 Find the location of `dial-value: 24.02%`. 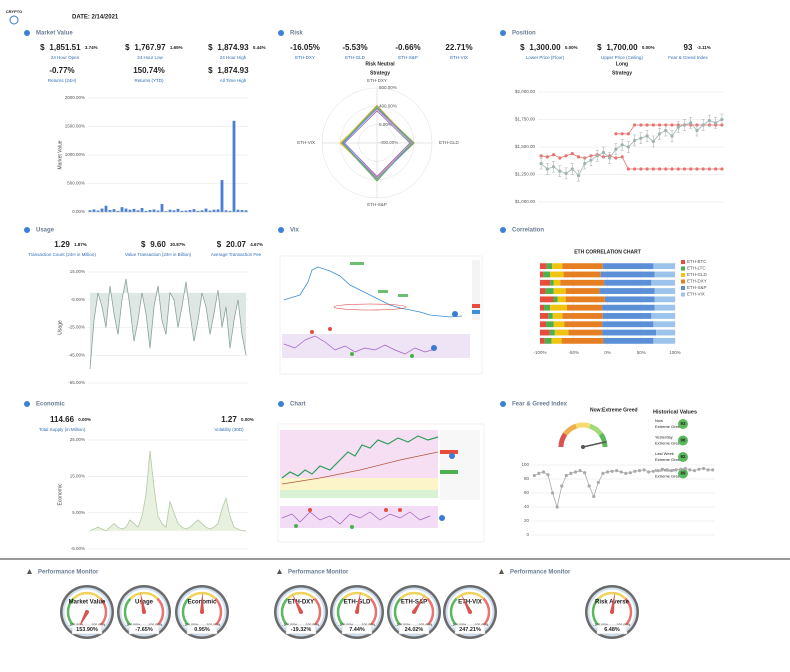

dial-value: 24.02% is located at coordinates (414, 630).